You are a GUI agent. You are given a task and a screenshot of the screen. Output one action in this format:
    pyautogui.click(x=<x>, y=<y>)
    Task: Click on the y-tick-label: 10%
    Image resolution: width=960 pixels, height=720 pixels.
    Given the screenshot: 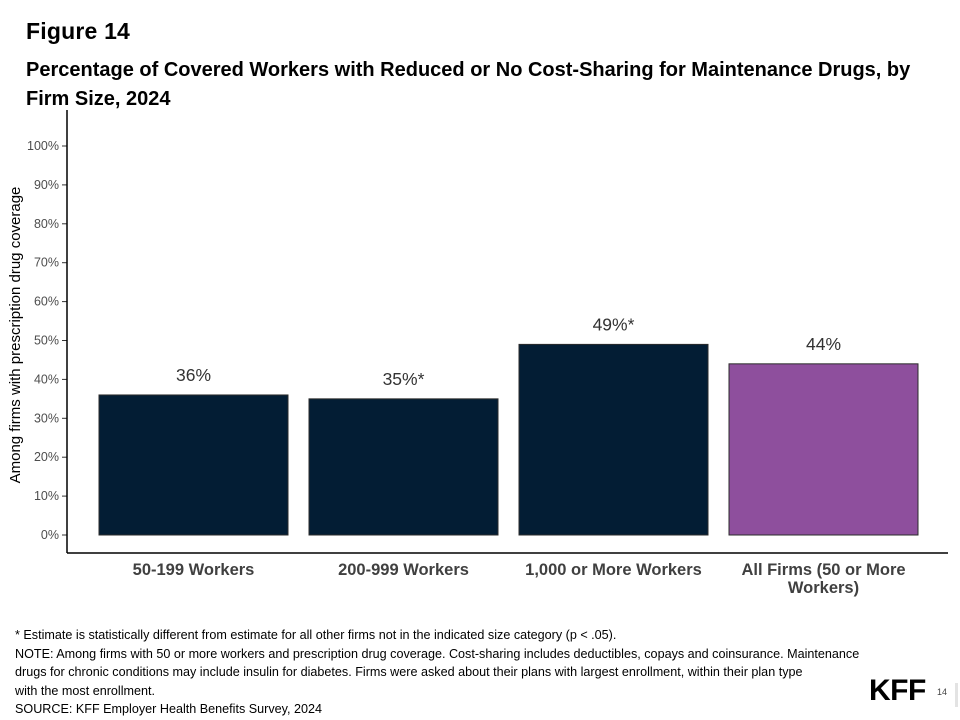 What is the action you would take?
    pyautogui.click(x=46, y=496)
    